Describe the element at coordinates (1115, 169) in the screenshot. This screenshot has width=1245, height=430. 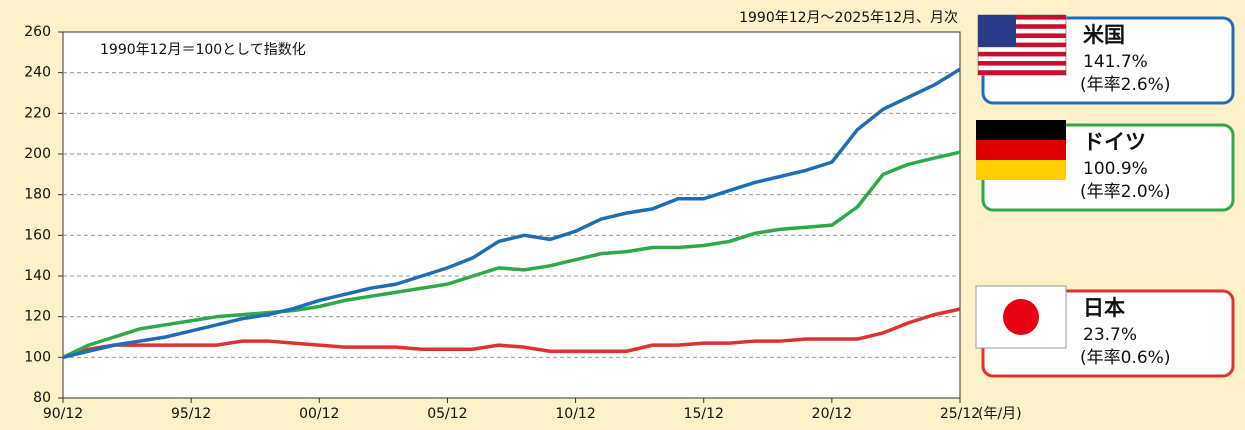
I see `legend-change: 100.9%` at that location.